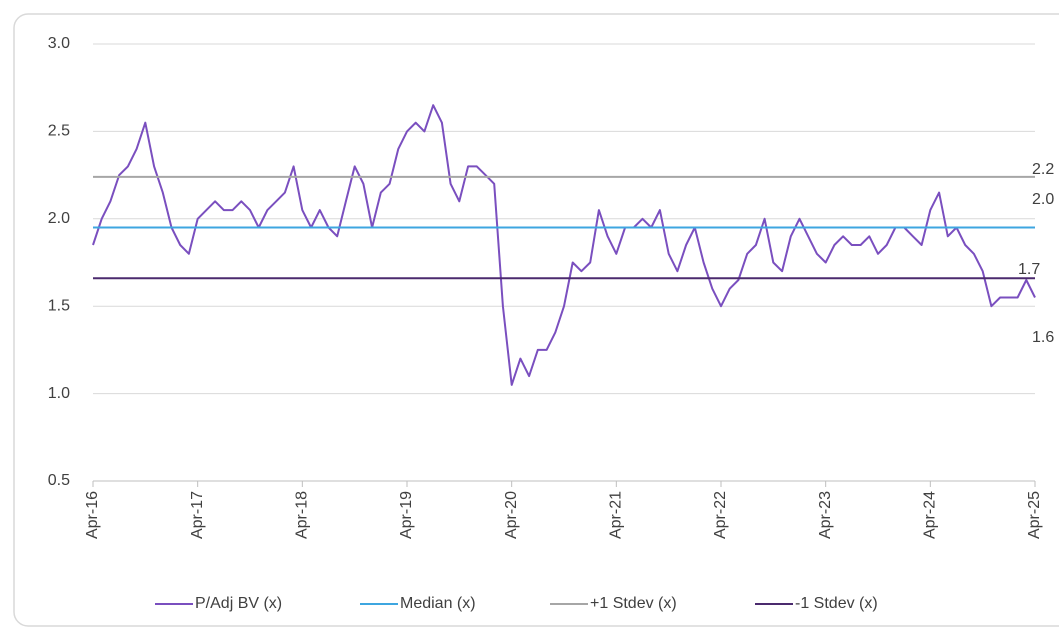 The height and width of the screenshot is (632, 1059). Describe the element at coordinates (59, 305) in the screenshot. I see `y-tick-label: 1.5` at that location.